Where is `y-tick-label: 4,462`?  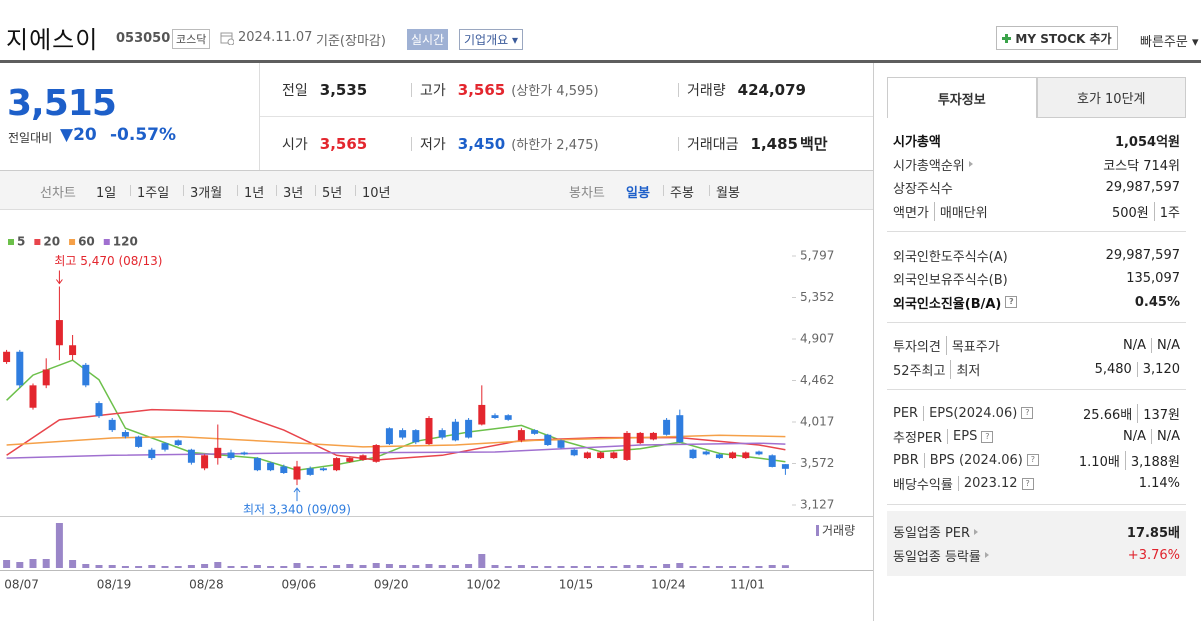 y-tick-label: 4,462 is located at coordinates (817, 380).